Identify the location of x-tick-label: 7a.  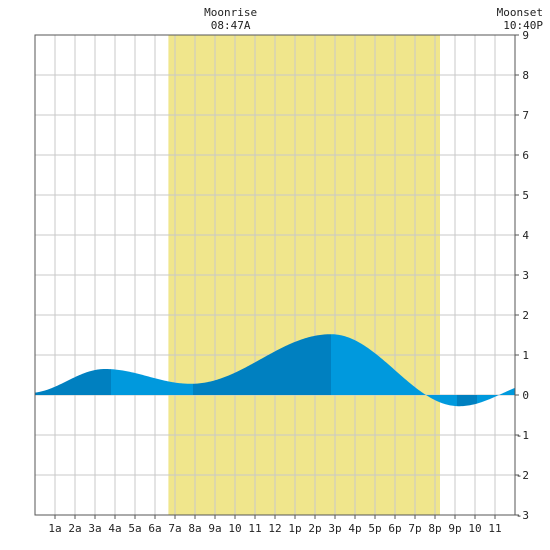
(174, 528).